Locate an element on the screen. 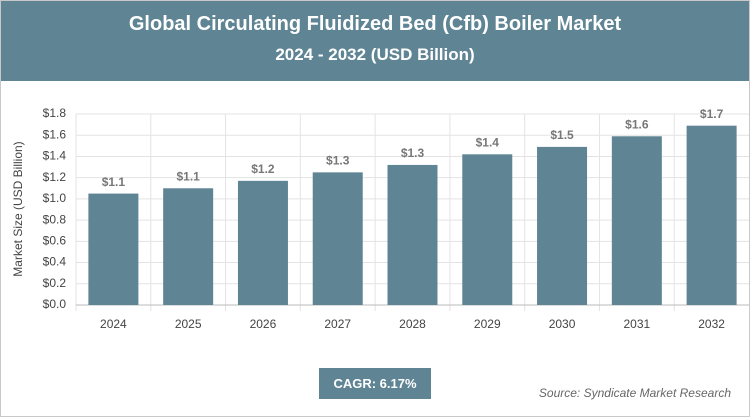 This screenshot has height=417, width=750. x-tick-label: 2028 is located at coordinates (412, 324).